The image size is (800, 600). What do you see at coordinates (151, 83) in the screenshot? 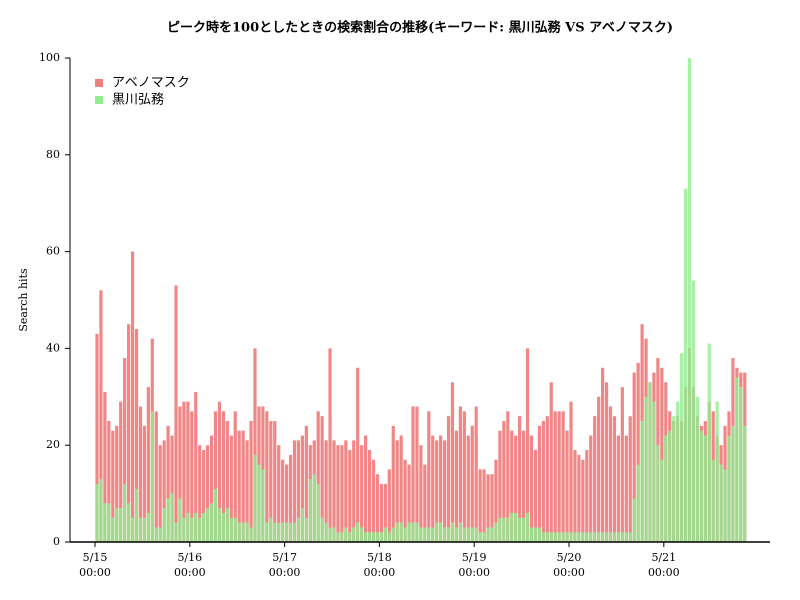
I see `legend-label: アベノマスク` at bounding box center [151, 83].